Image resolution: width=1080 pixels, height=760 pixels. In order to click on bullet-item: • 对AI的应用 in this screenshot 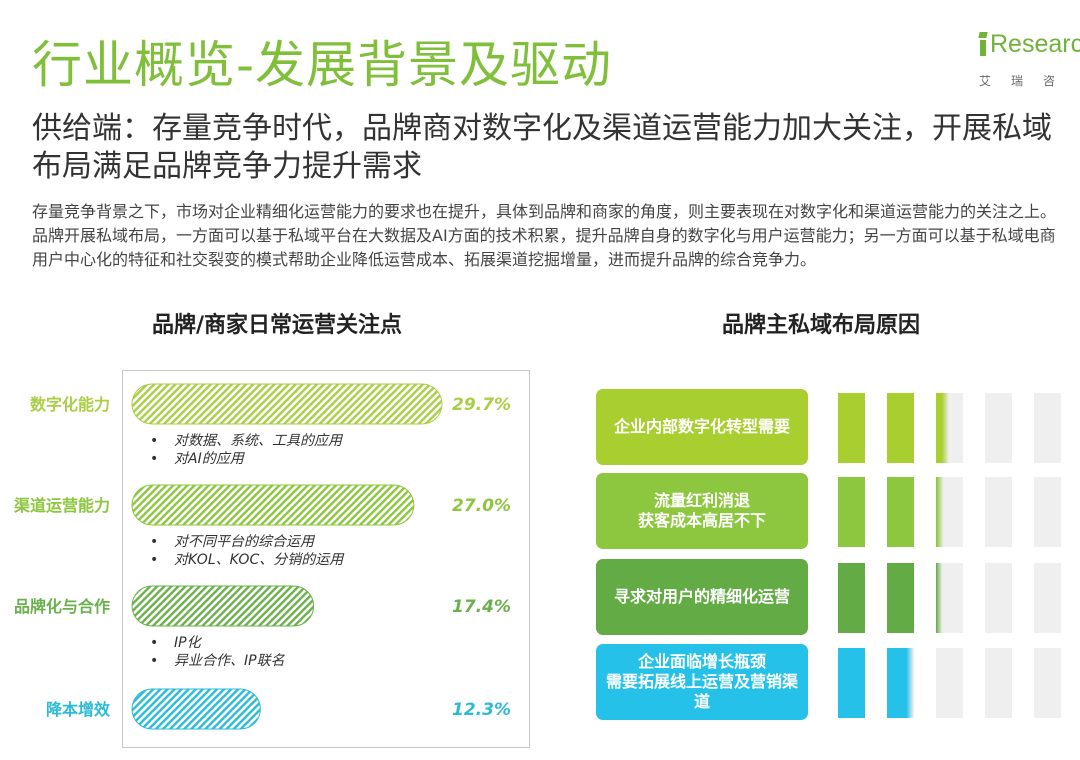, I will do `click(197, 459)`.